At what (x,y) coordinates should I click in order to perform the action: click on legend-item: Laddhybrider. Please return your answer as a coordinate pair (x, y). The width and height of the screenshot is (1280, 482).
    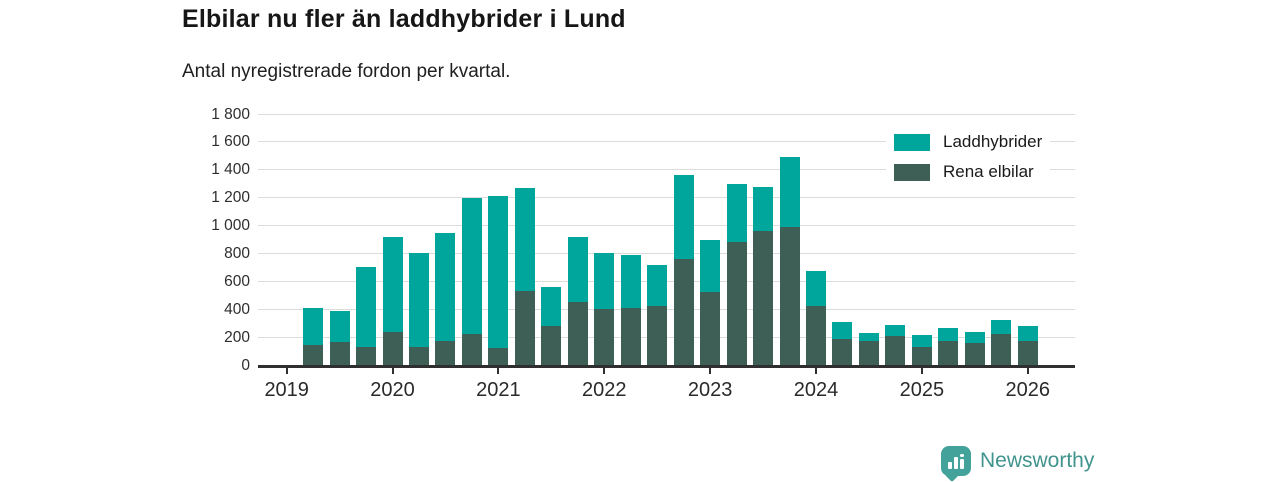
    Looking at the image, I should click on (968, 142).